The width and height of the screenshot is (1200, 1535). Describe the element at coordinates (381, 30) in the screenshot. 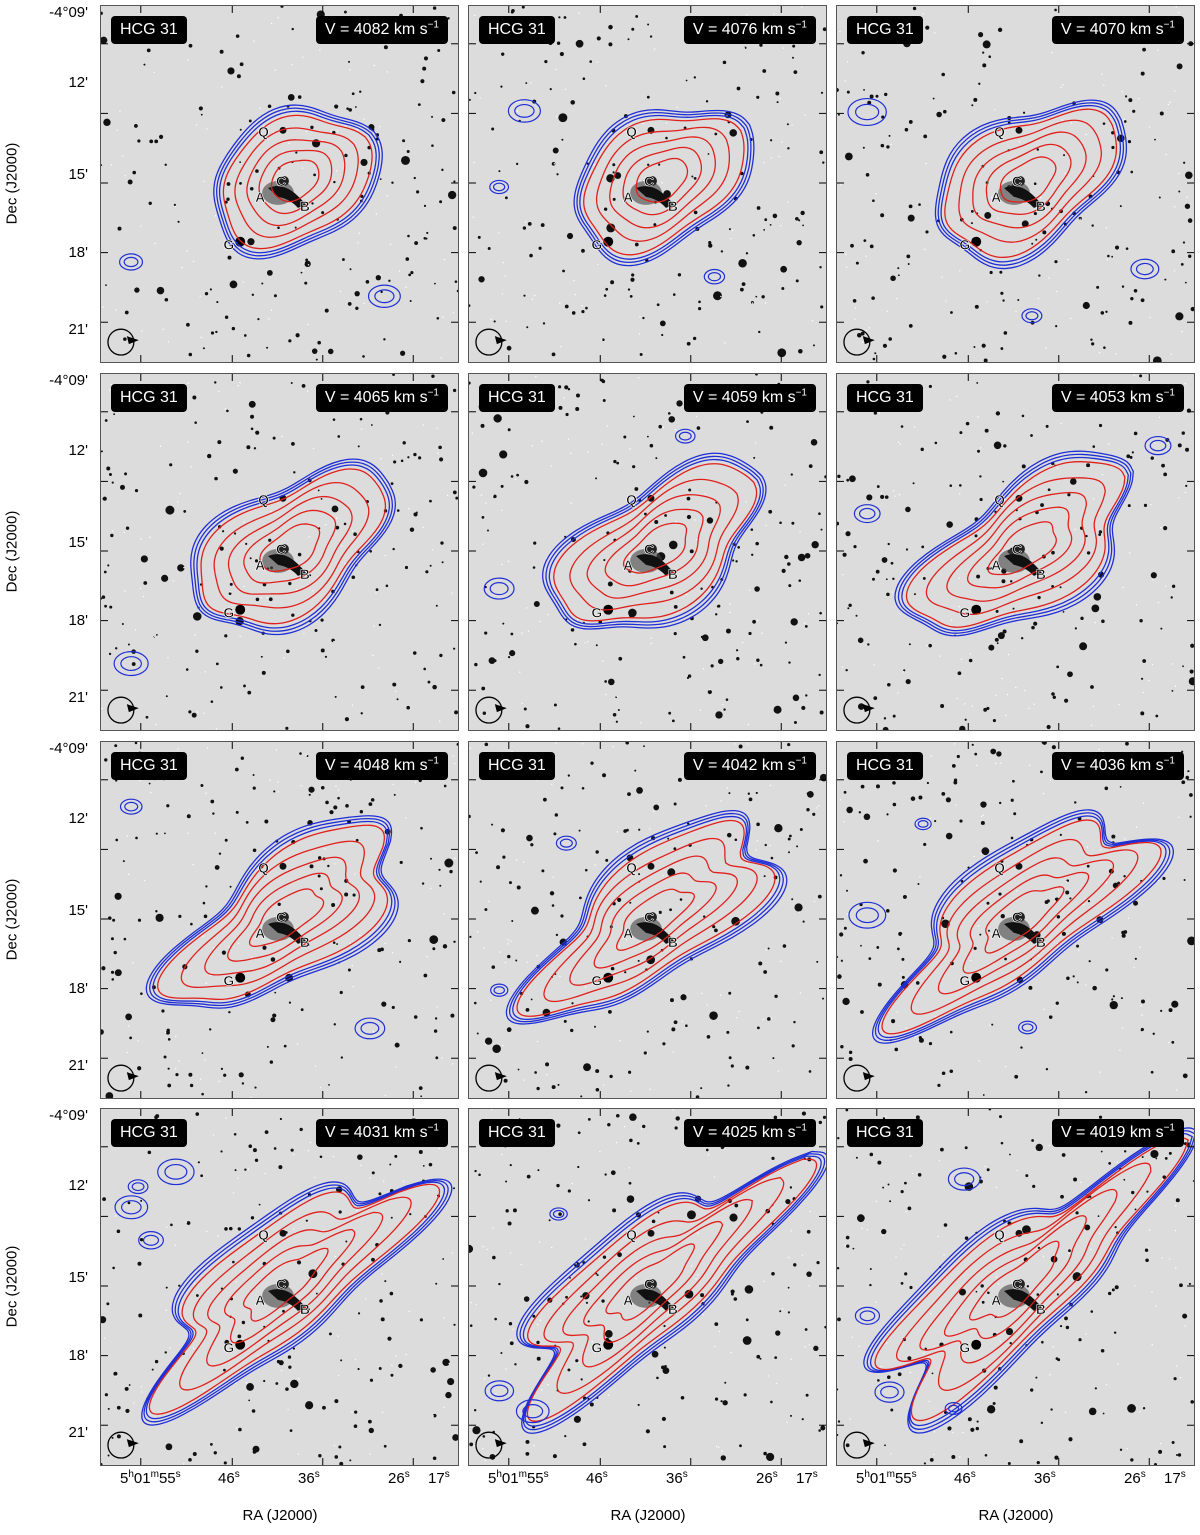

I see `velocity-label: V = 4082 km s−1` at that location.